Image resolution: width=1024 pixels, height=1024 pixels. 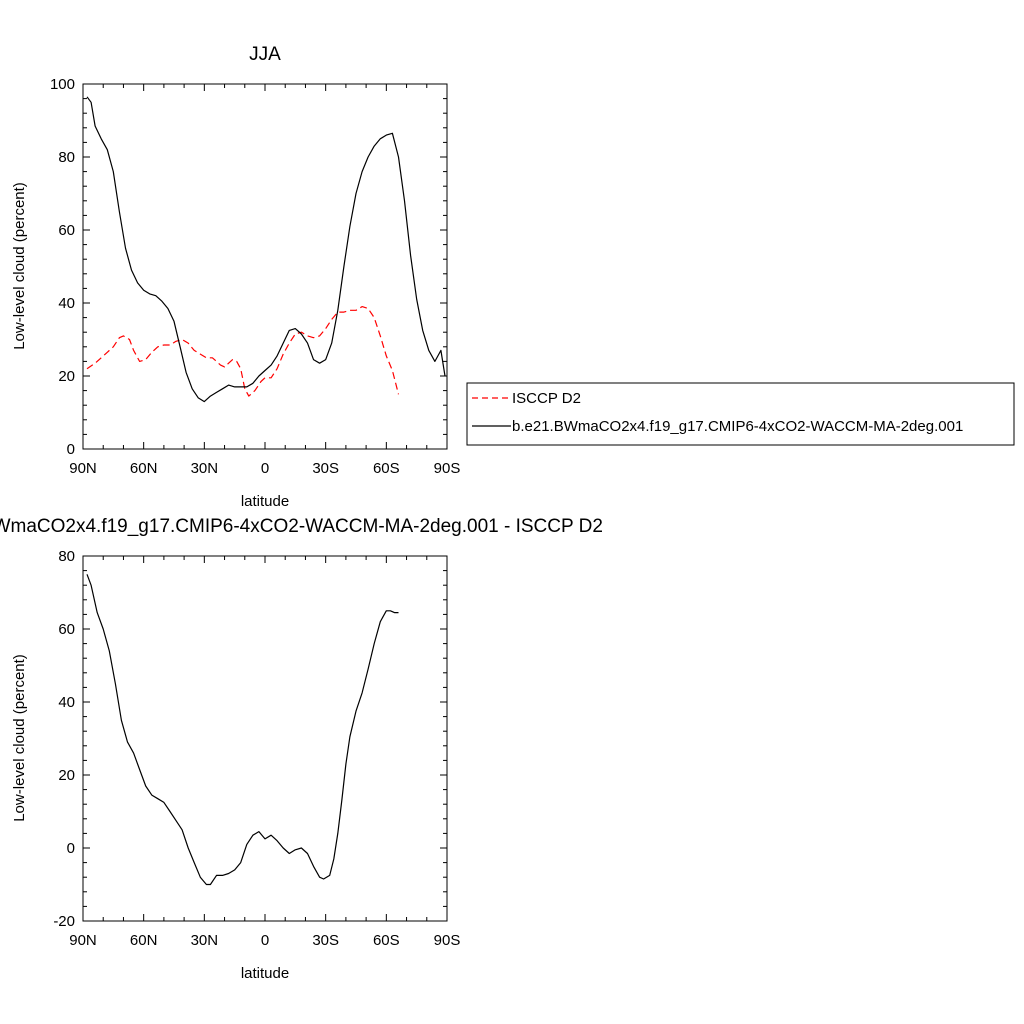 I want to click on legend-box, so click(x=740, y=414).